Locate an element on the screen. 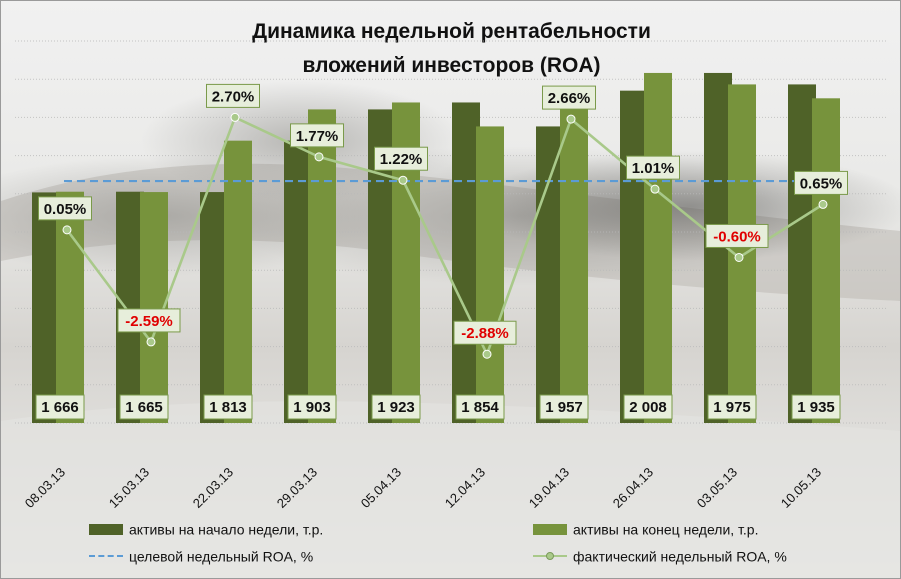  bar-value-label: 1 665 is located at coordinates (144, 407).